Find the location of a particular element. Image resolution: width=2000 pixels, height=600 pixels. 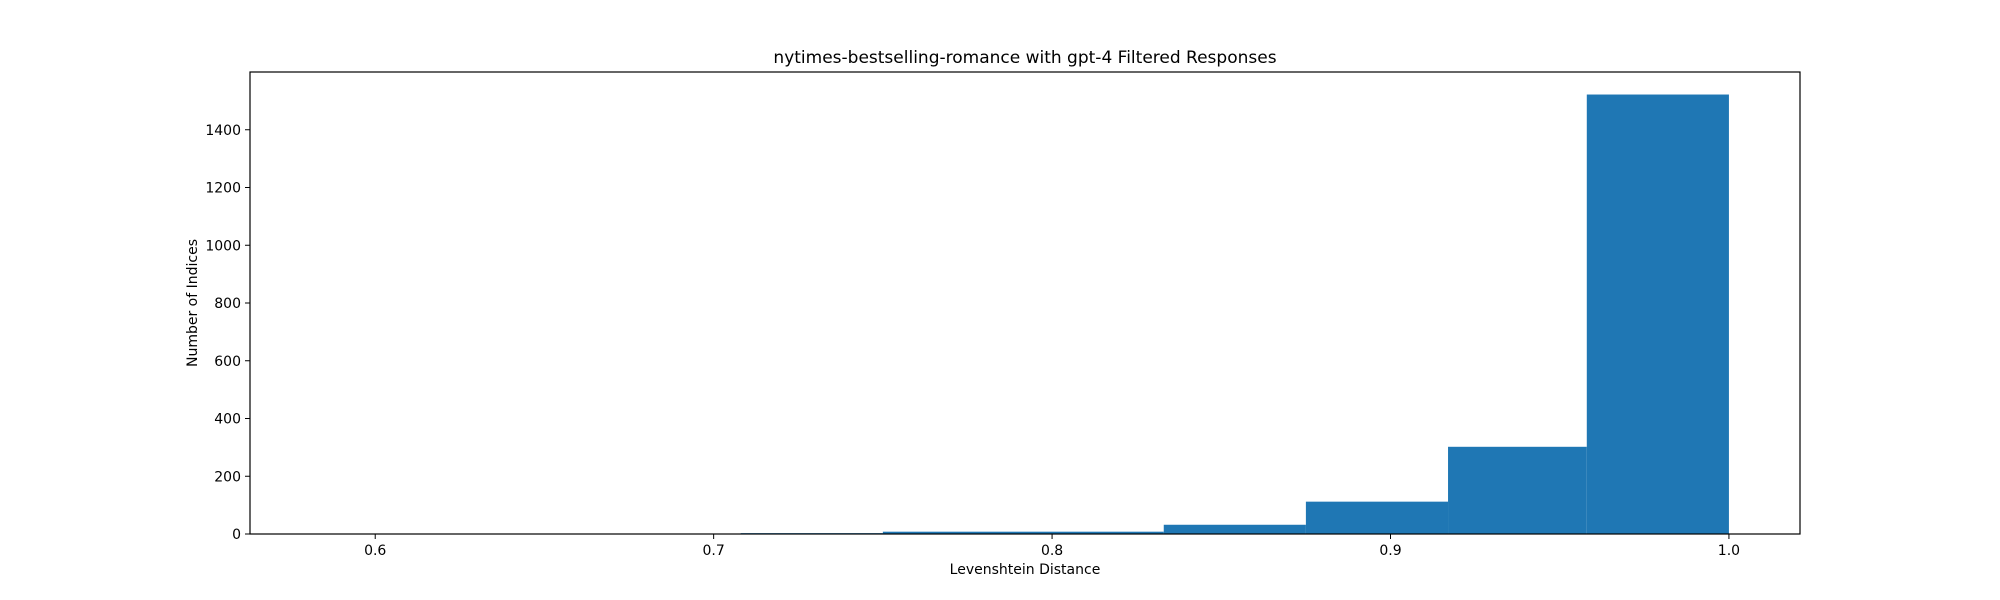

y-tick-label: 800 is located at coordinates (227, 304).